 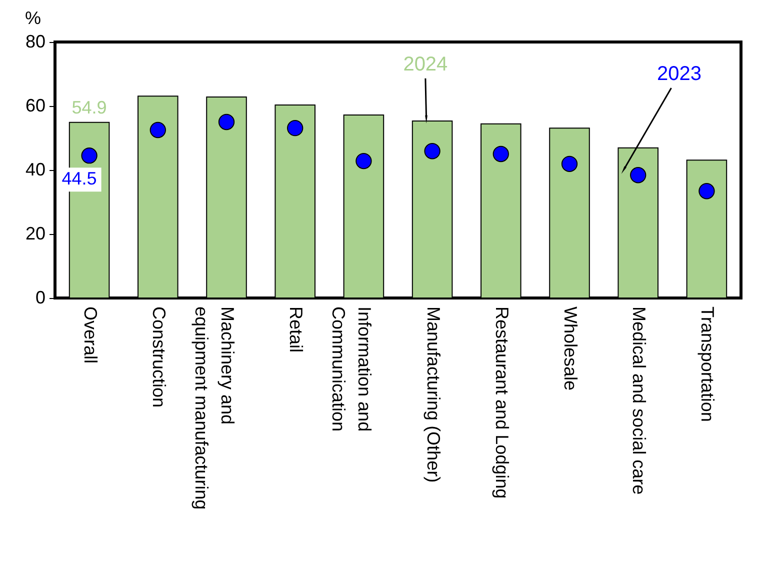 What do you see at coordinates (33, 18) in the screenshot?
I see `y-axis-title: %` at bounding box center [33, 18].